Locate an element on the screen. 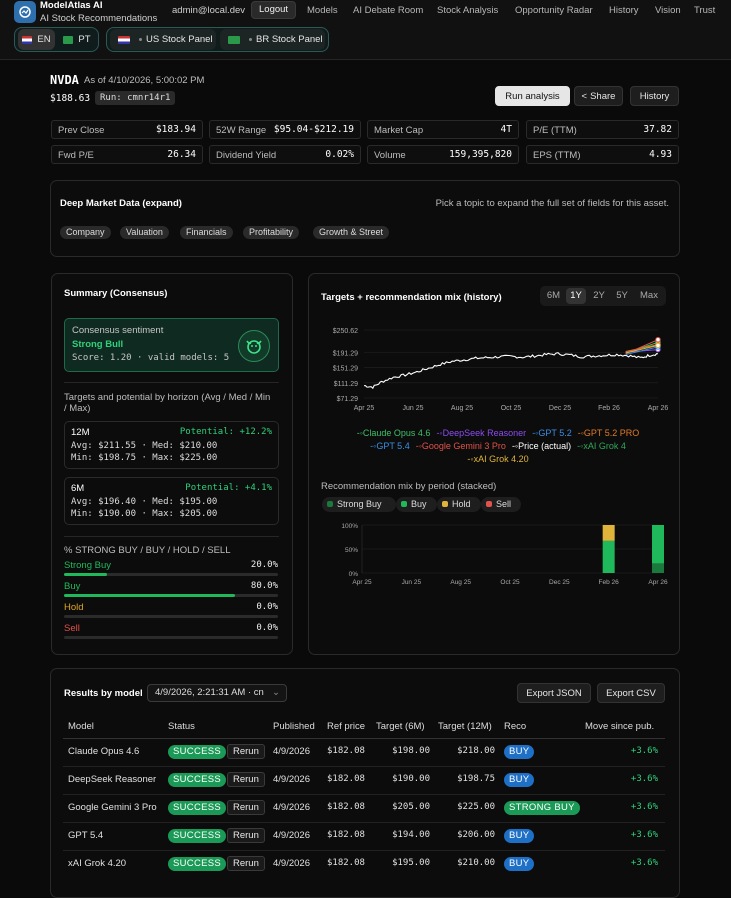 The width and height of the screenshot is (731, 898). cell-ref-price: $182.08 is located at coordinates (346, 835).